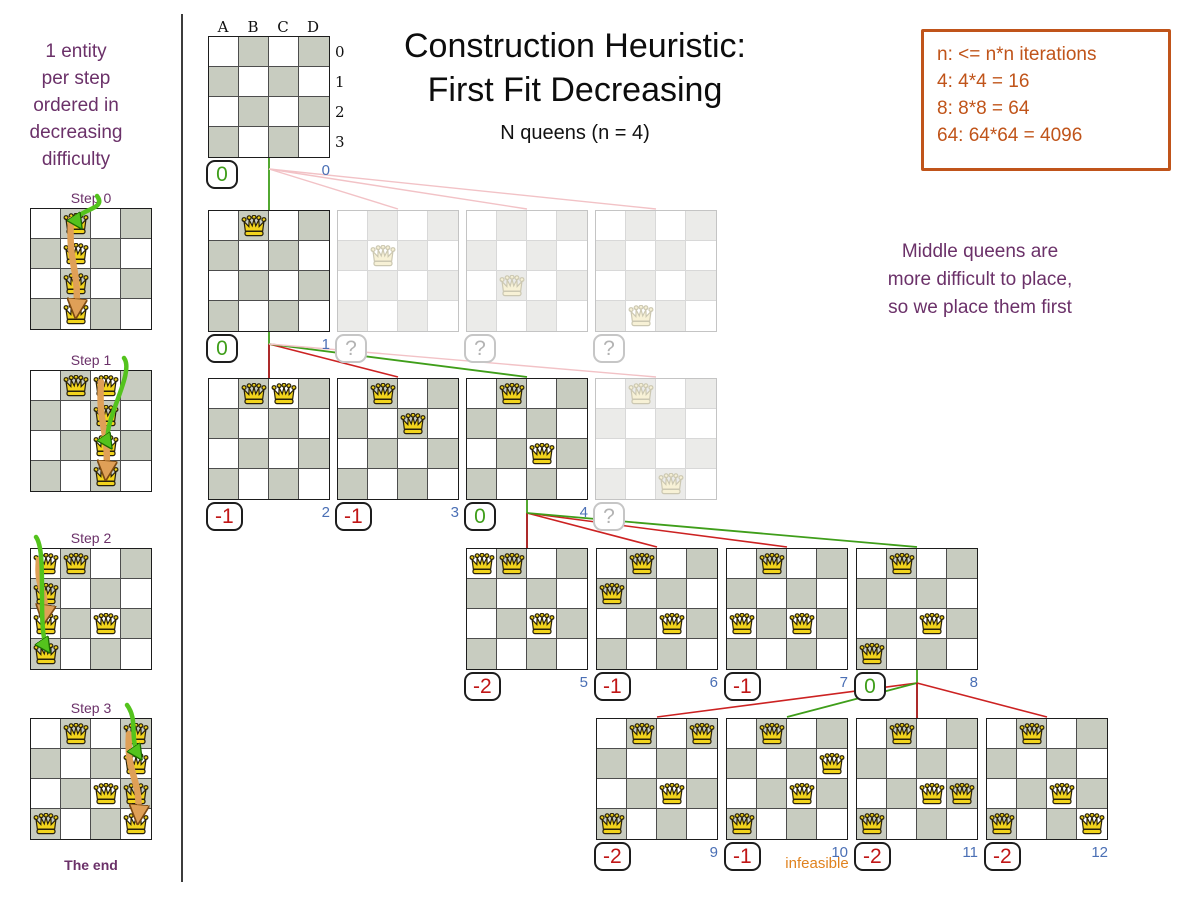 The image size is (1200, 900). What do you see at coordinates (325, 344) in the screenshot?
I see `iteration-number: 1` at bounding box center [325, 344].